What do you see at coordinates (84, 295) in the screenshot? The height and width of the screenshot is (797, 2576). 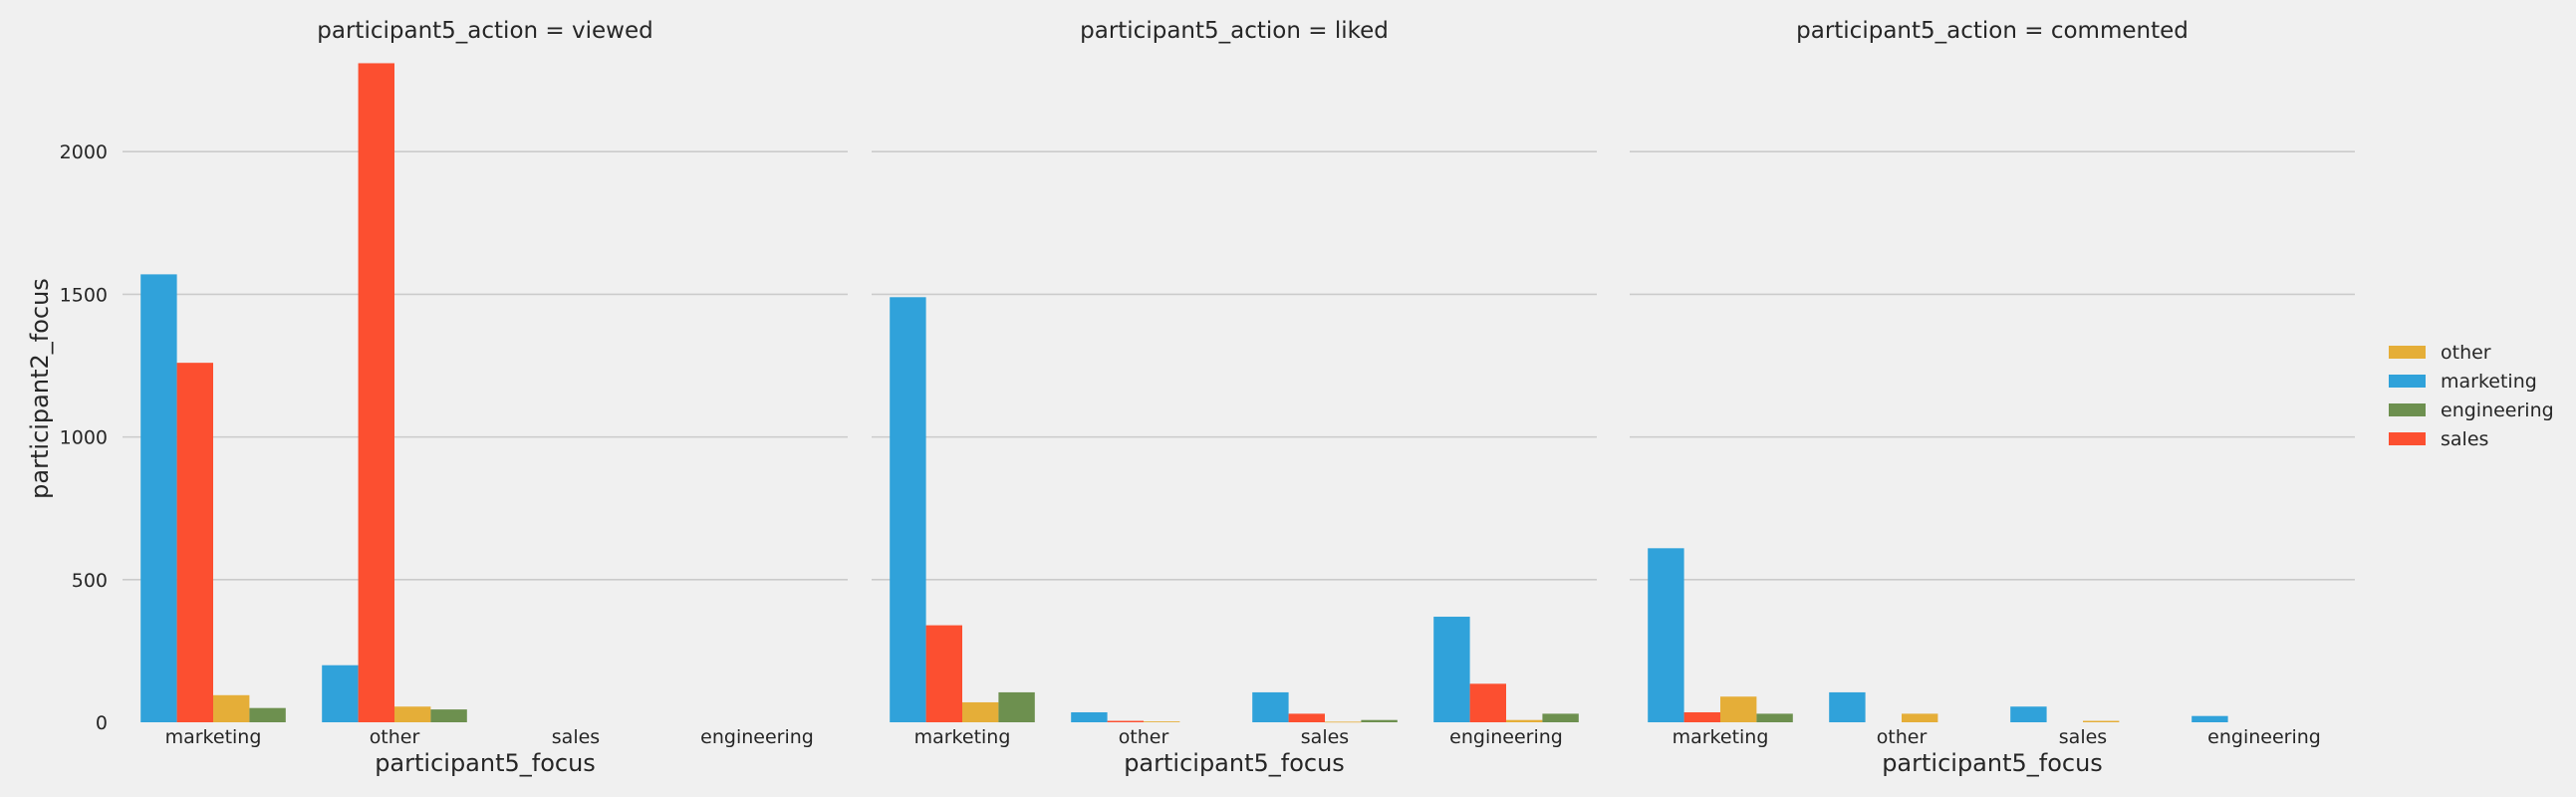 I see `y-tick-label: 1500` at bounding box center [84, 295].